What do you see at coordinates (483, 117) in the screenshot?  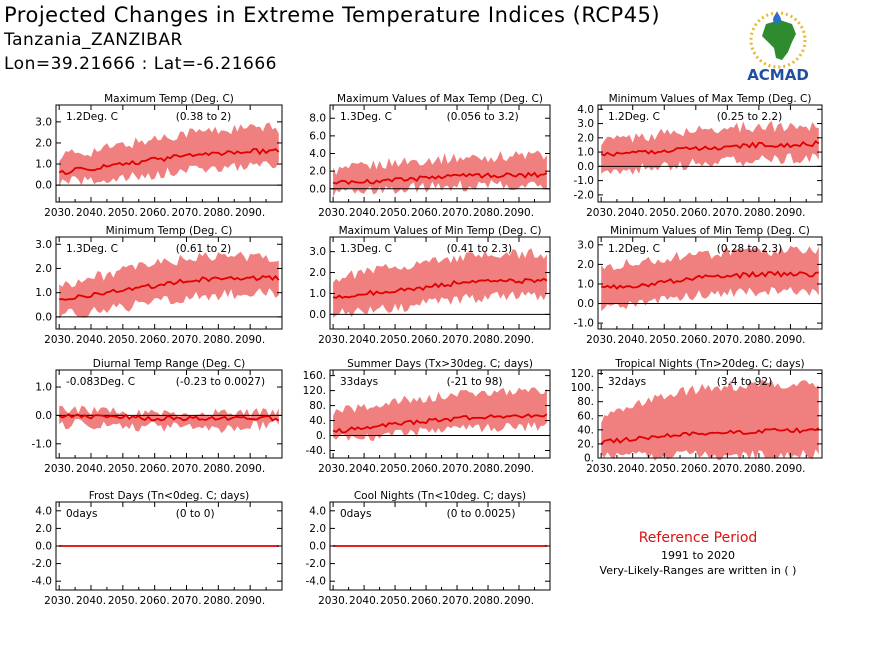 I see `very-likely-range: (0.056 to 3.2)` at bounding box center [483, 117].